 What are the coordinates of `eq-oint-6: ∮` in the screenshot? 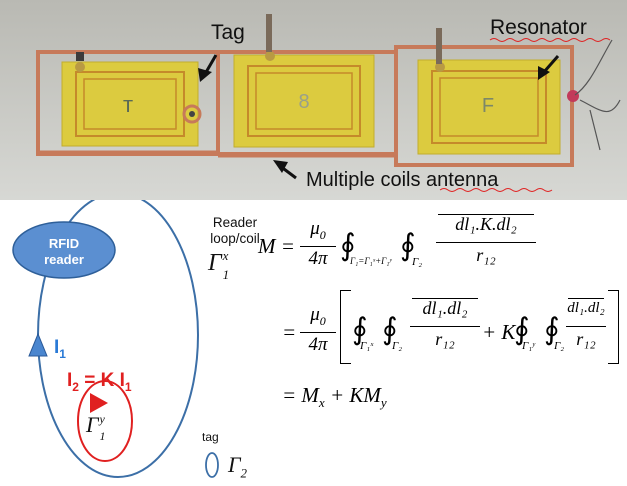 It's located at (552, 329).